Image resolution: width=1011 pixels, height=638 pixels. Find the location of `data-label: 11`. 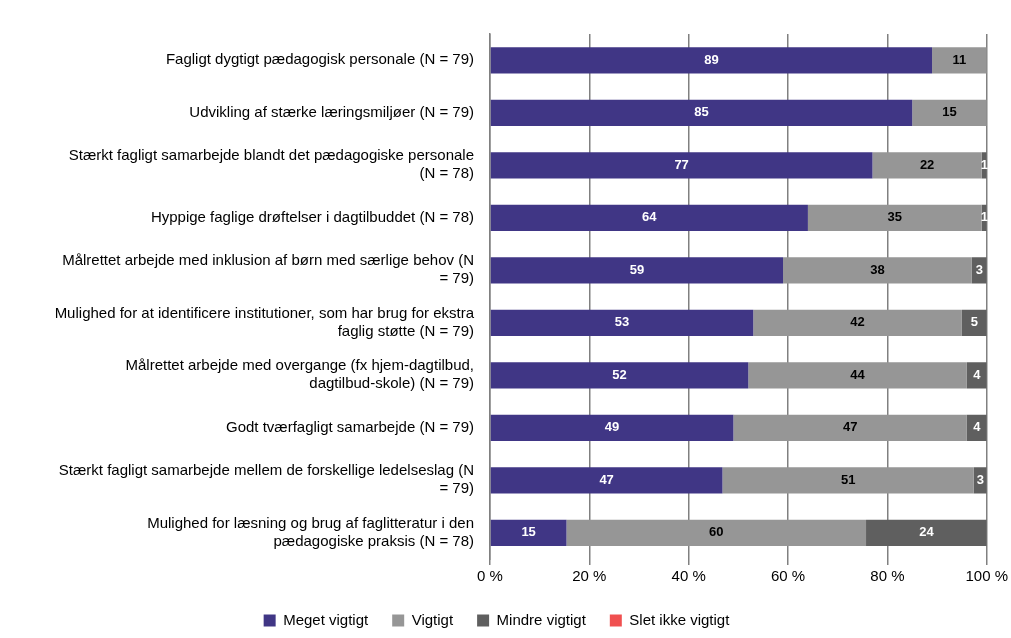

data-label: 11 is located at coordinates (959, 59).